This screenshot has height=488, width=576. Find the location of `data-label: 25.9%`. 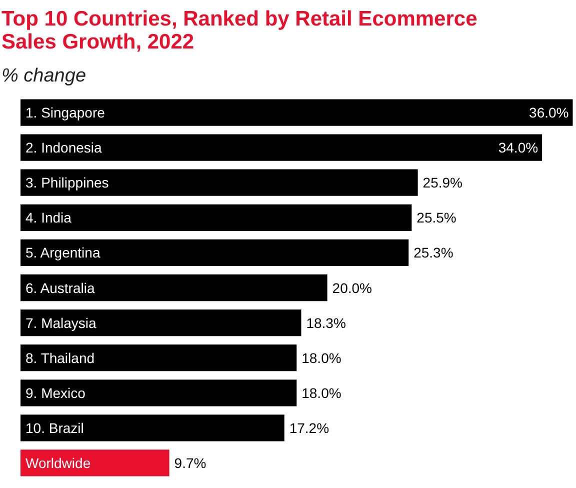

data-label: 25.9% is located at coordinates (442, 182).